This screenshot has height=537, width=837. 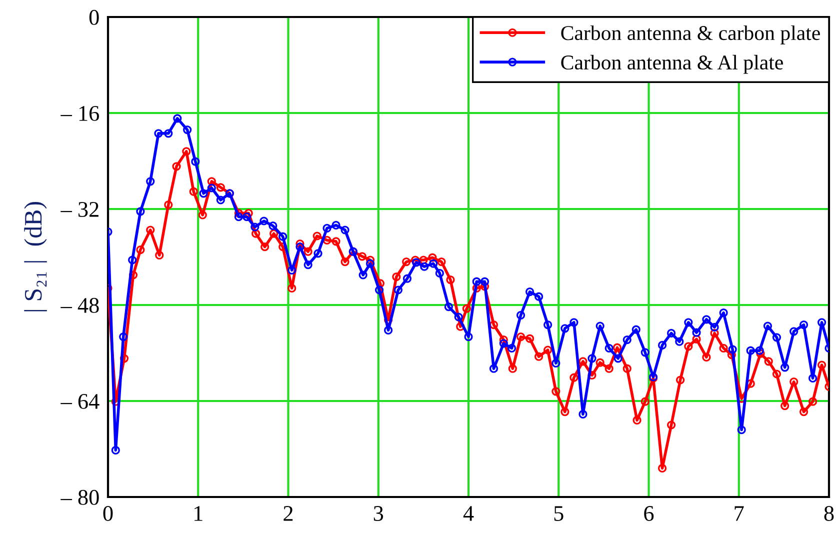 I want to click on x-tick-label: 4, so click(x=468, y=513).